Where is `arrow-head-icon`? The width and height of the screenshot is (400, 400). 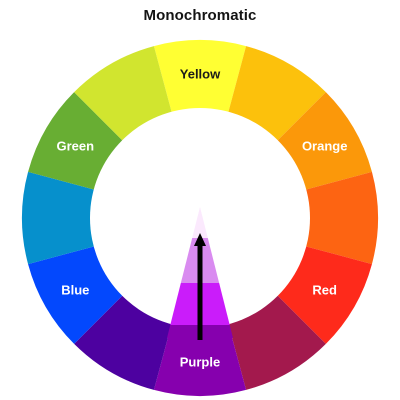 arrow-head-icon is located at coordinates (200, 239).